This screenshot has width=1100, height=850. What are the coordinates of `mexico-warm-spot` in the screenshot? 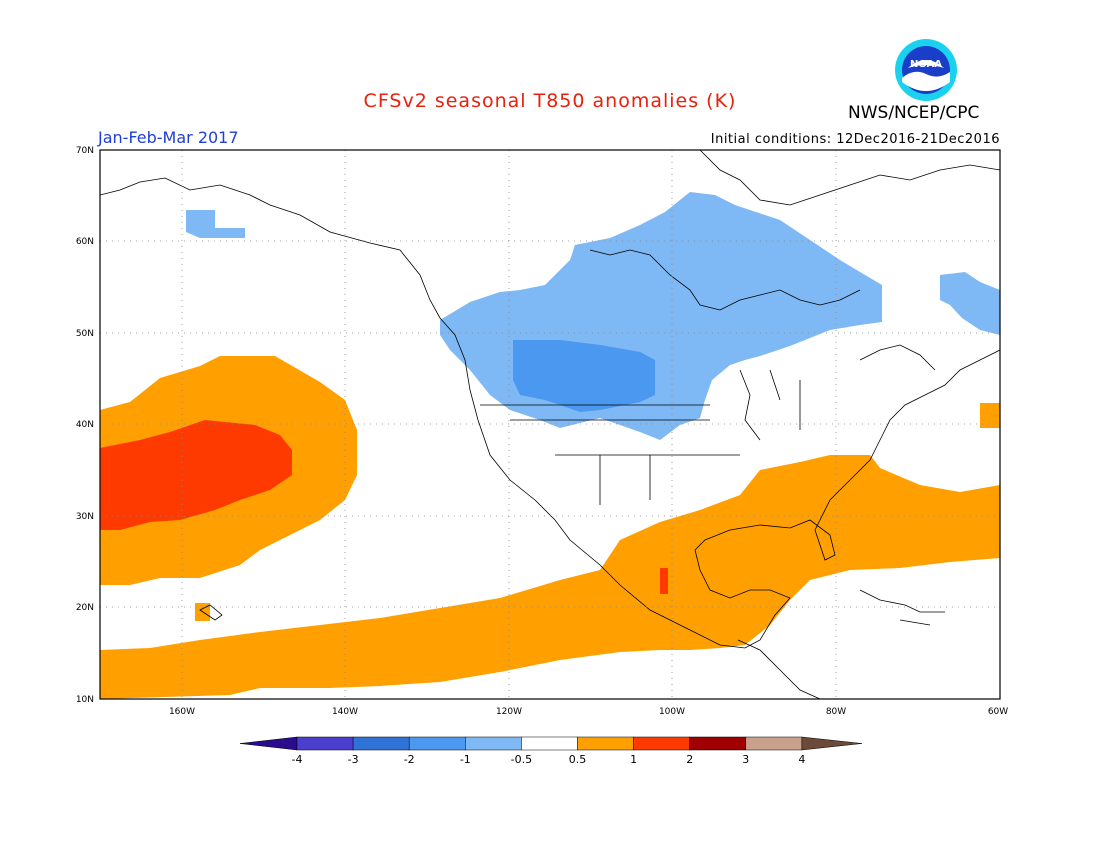 It's located at (664, 581).